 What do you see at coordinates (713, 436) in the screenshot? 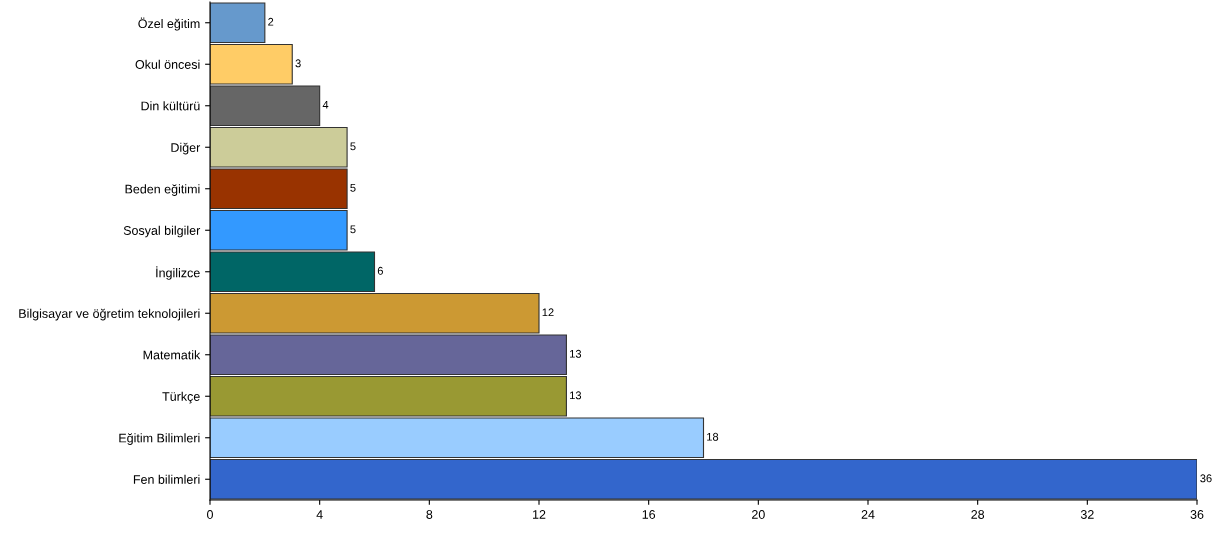
I see `data-label: 18` at bounding box center [713, 436].